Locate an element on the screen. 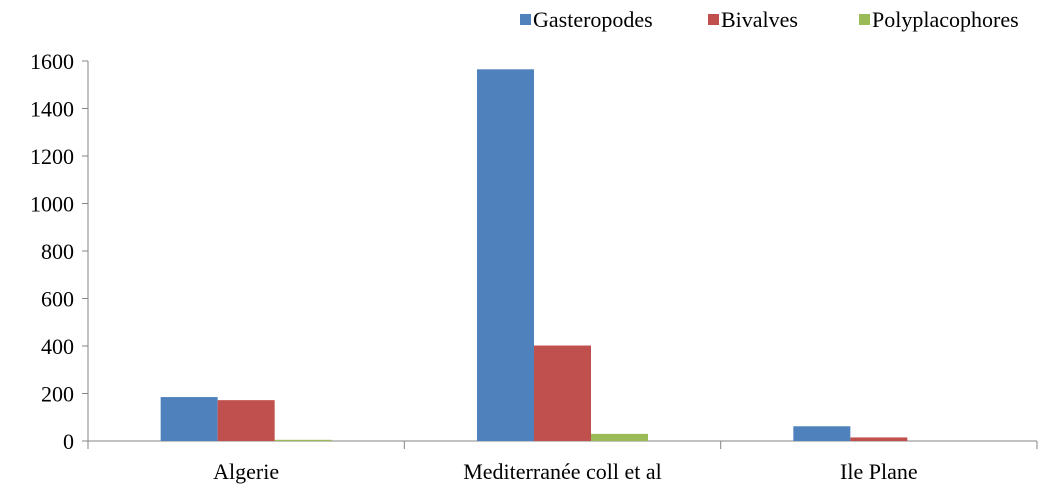 The height and width of the screenshot is (494, 1051). y-tick-label: 1400 is located at coordinates (52, 109).